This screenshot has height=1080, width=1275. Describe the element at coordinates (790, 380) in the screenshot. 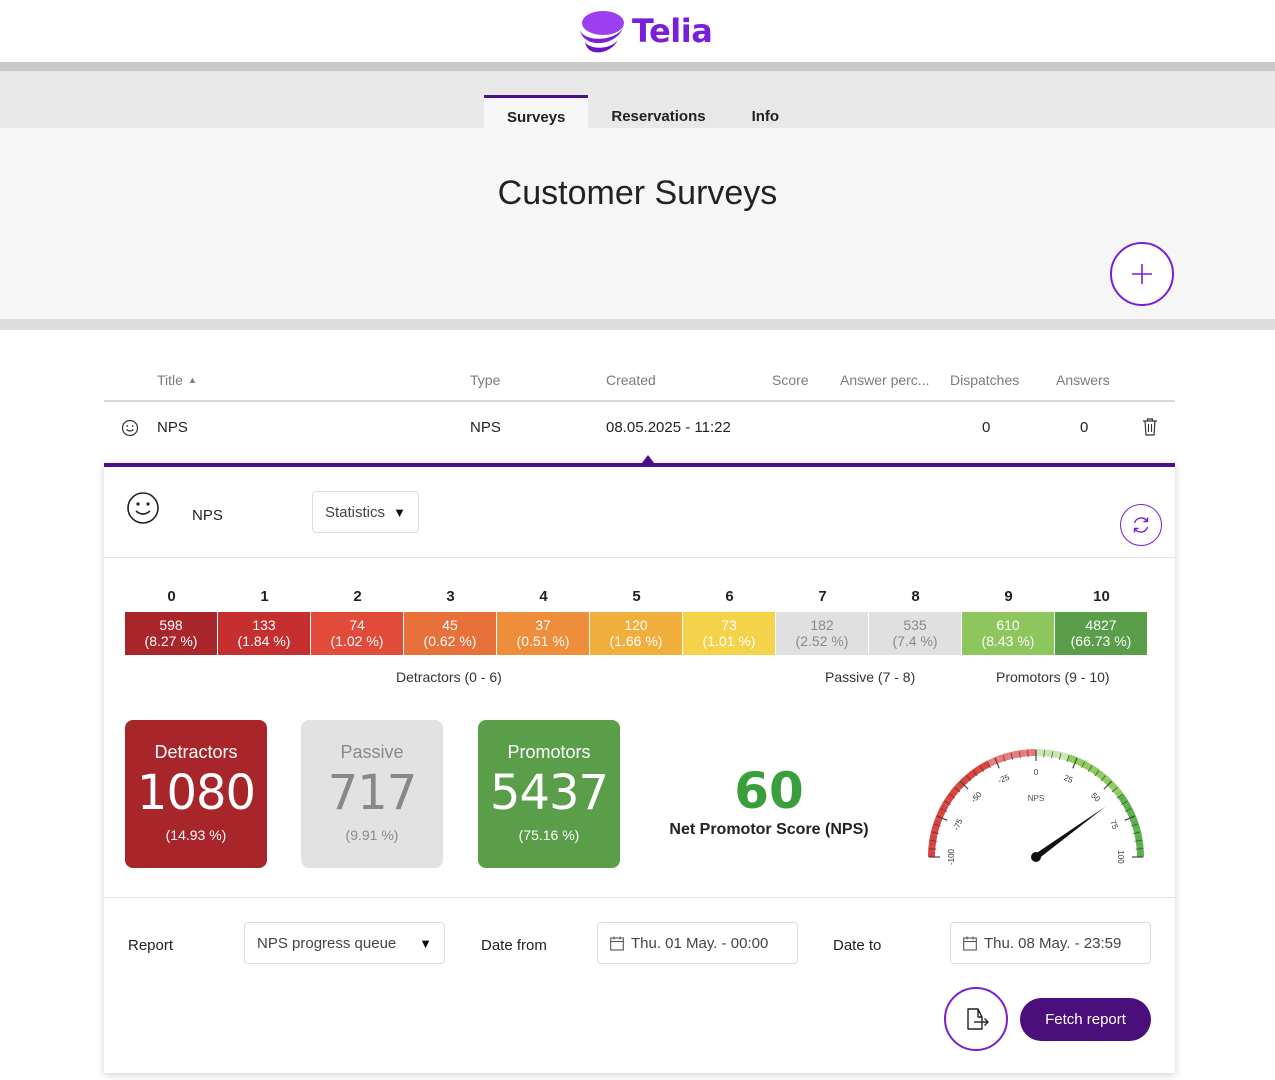

I see `column-score: Score` at that location.